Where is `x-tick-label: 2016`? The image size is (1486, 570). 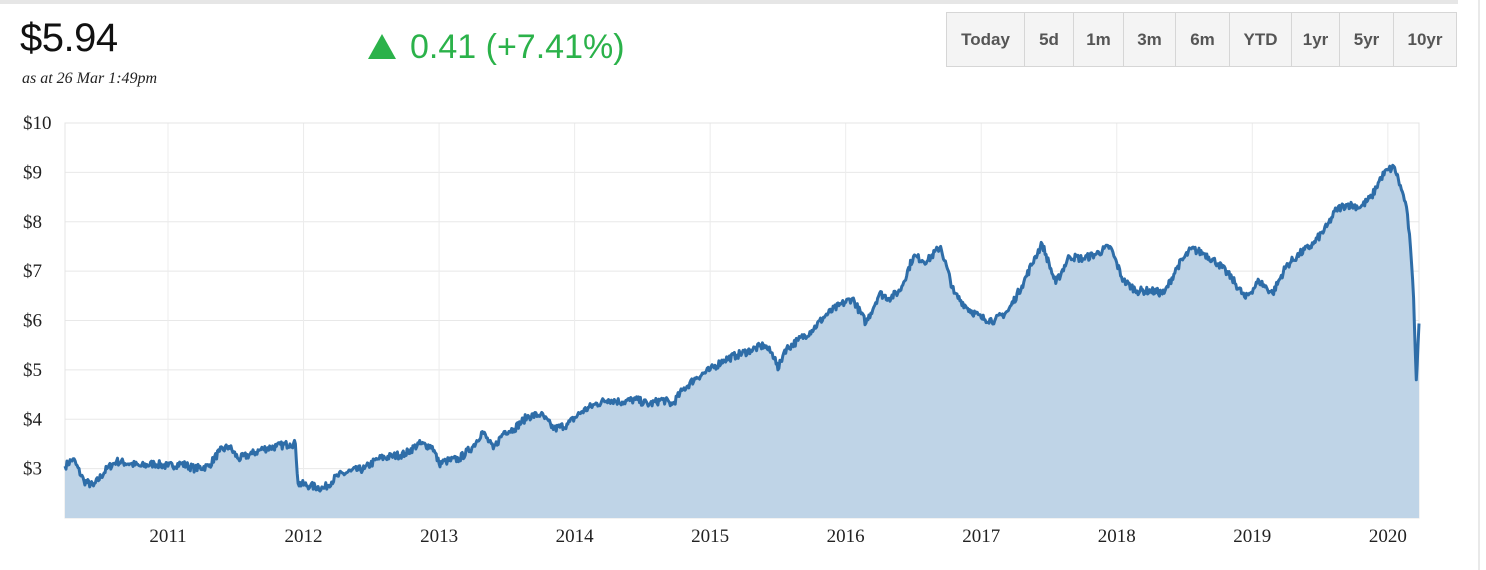 x-tick-label: 2016 is located at coordinates (846, 536).